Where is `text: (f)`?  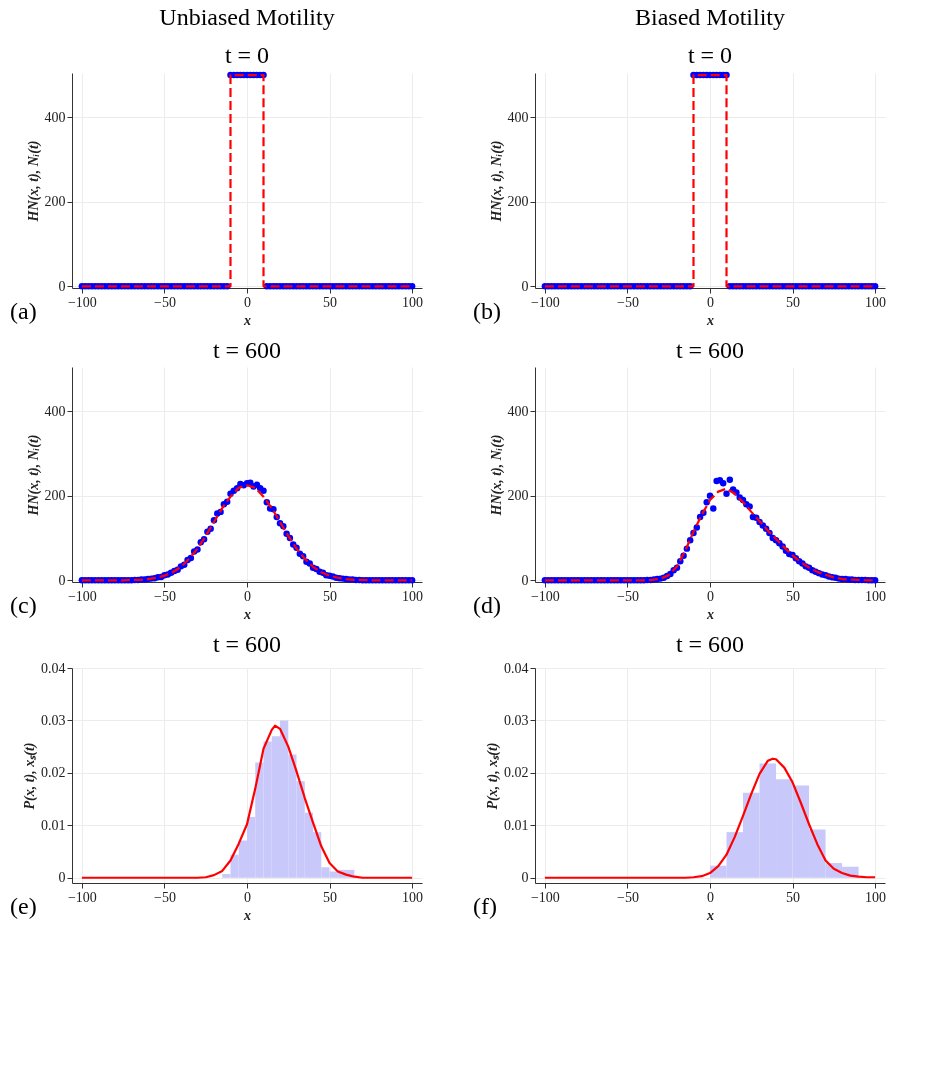
text: (f) is located at coordinates (485, 906).